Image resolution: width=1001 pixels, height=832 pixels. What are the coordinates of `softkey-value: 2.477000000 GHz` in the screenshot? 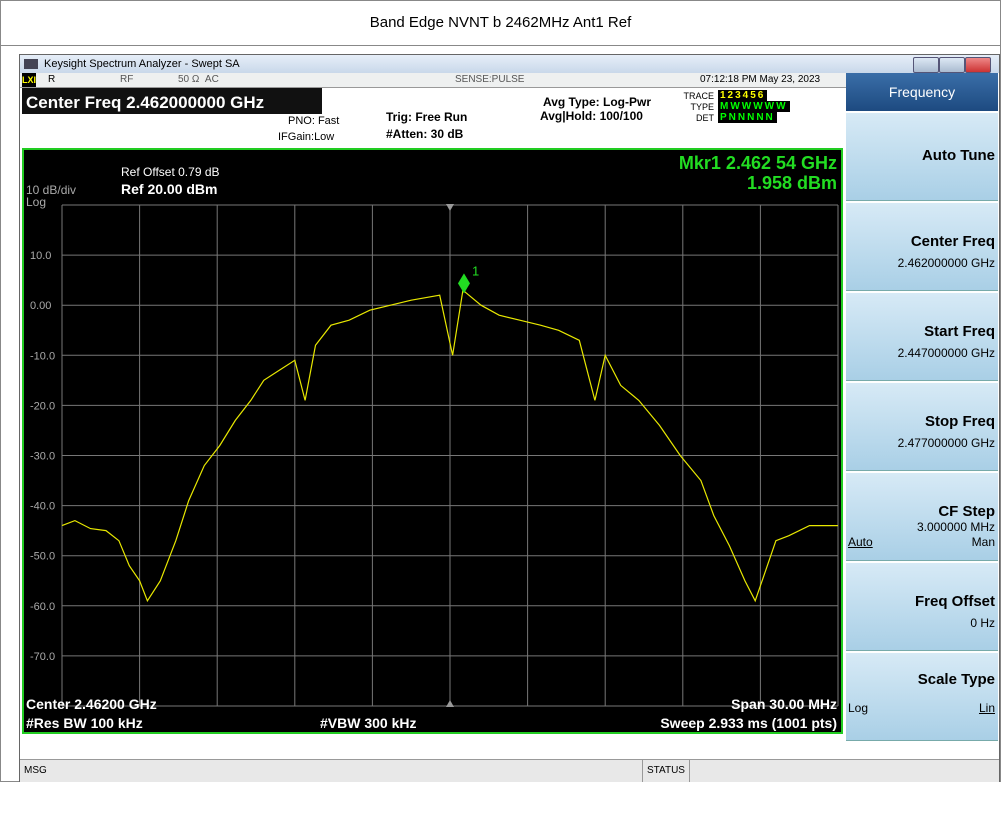 It's located at (946, 443).